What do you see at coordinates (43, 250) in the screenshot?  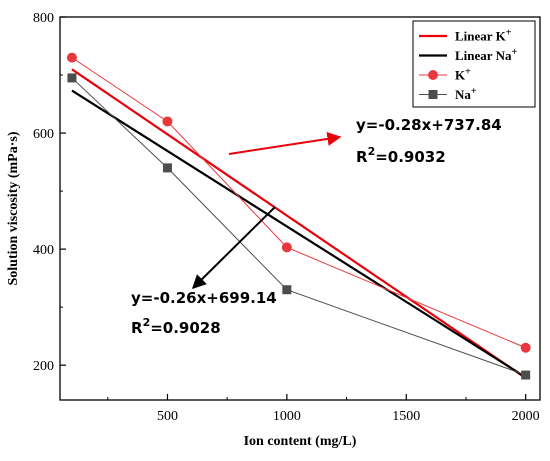 I see `y-tick-label: 400` at bounding box center [43, 250].